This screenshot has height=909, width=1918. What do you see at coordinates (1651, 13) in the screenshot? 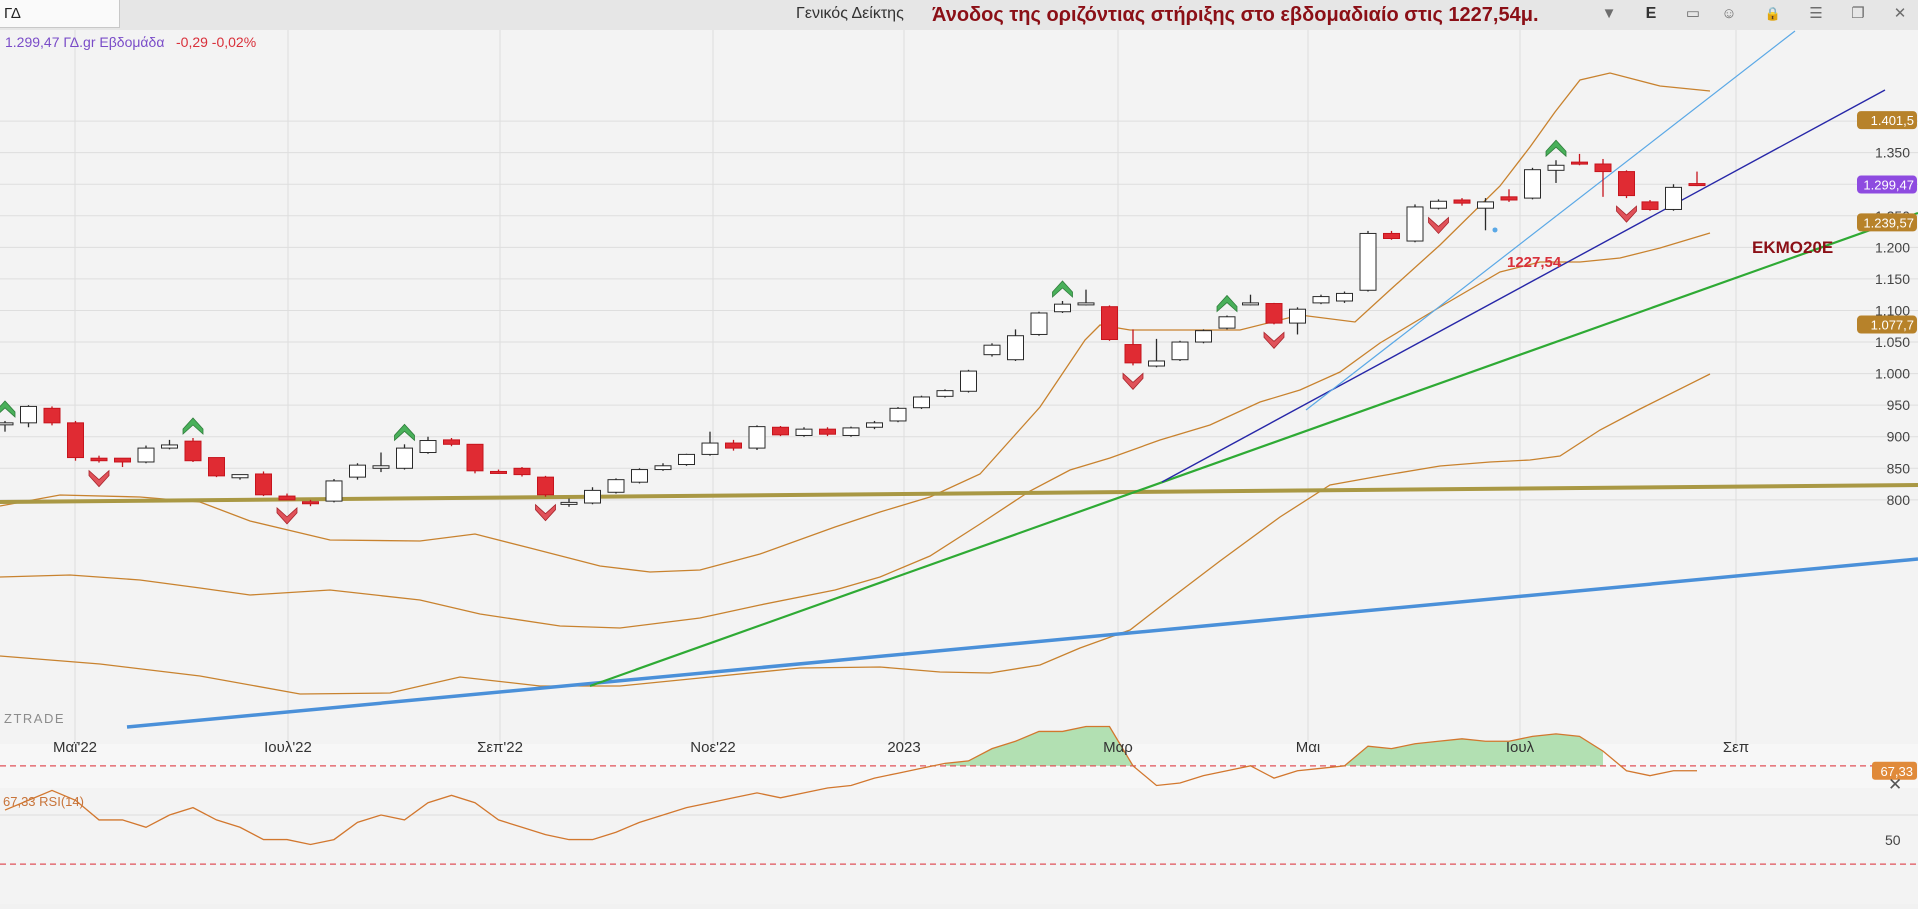
I see `exchange-button: E` at bounding box center [1651, 13].